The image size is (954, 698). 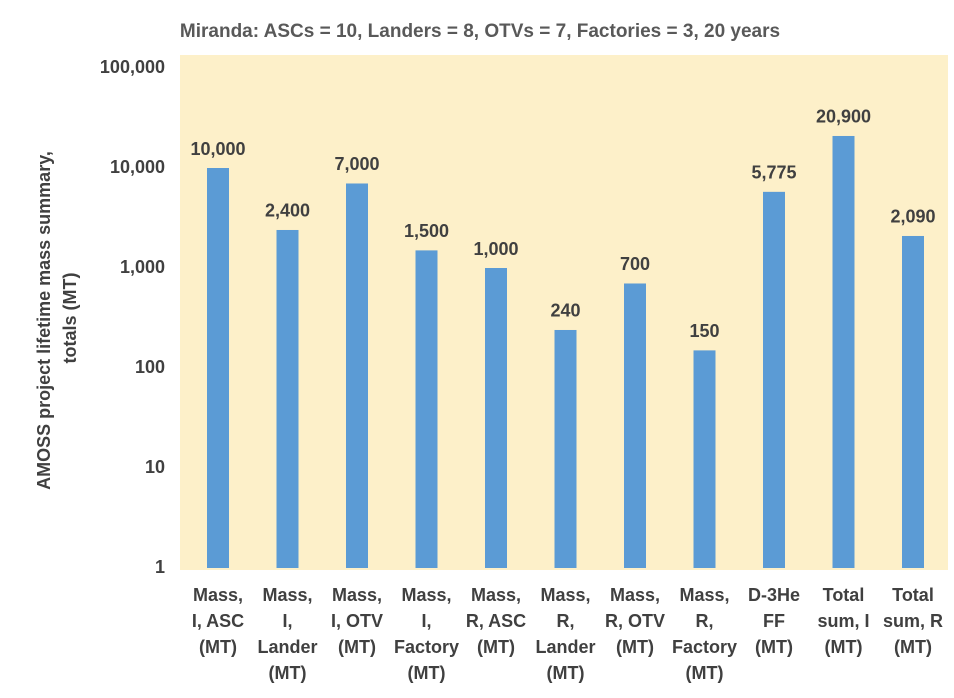 What do you see at coordinates (155, 467) in the screenshot?
I see `y-tick-label: 10` at bounding box center [155, 467].